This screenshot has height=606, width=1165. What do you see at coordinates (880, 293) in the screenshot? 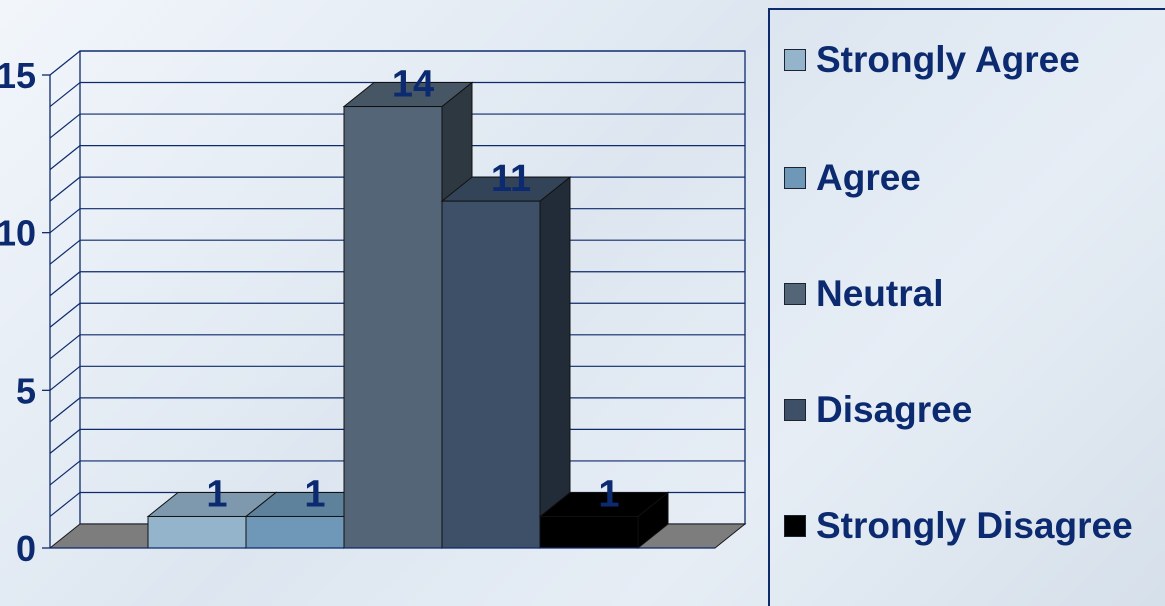
I see `legend-label: Neutral` at bounding box center [880, 293].